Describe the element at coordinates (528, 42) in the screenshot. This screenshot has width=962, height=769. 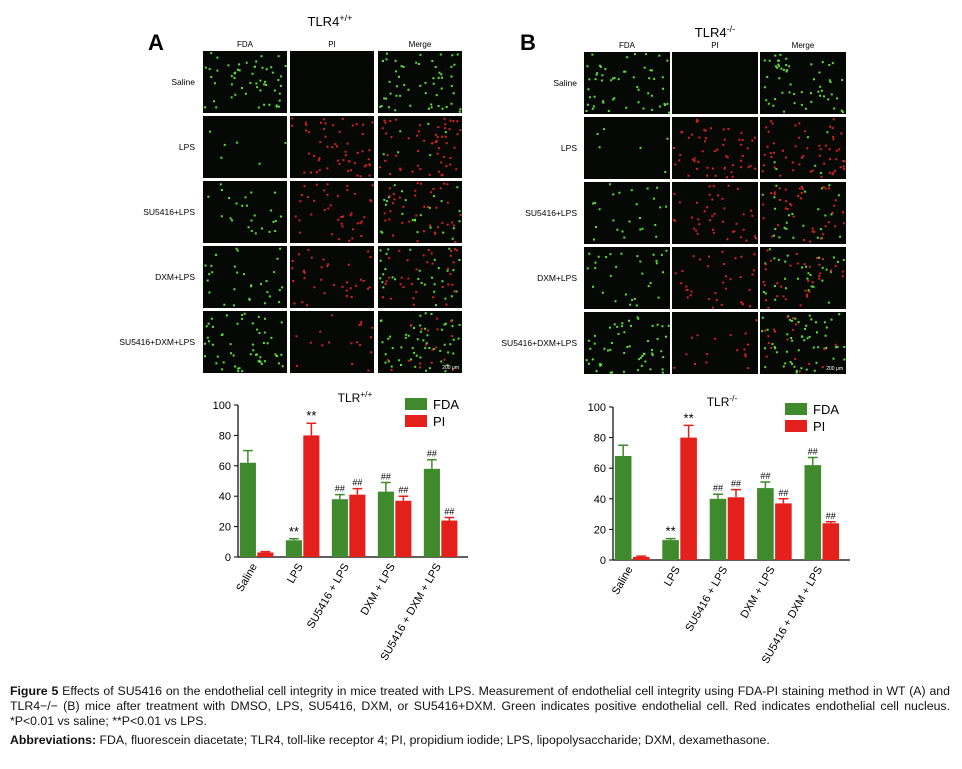
I see `panel-letter: B` at that location.